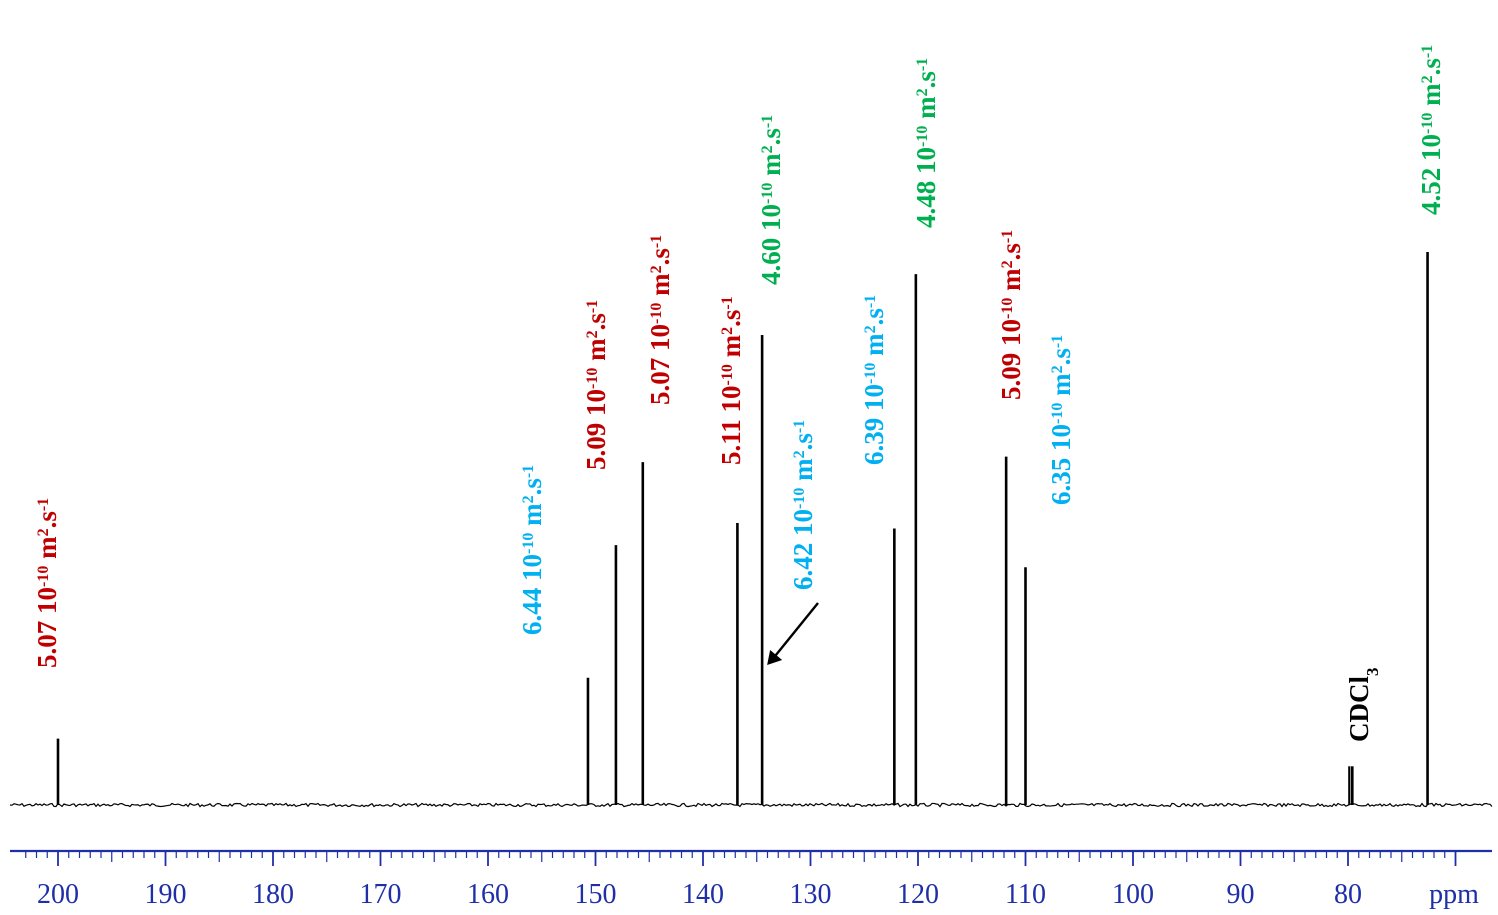 Image resolution: width=1498 pixels, height=915 pixels. What do you see at coordinates (1025, 894) in the screenshot?
I see `x-tick-label: 110` at bounding box center [1025, 894].